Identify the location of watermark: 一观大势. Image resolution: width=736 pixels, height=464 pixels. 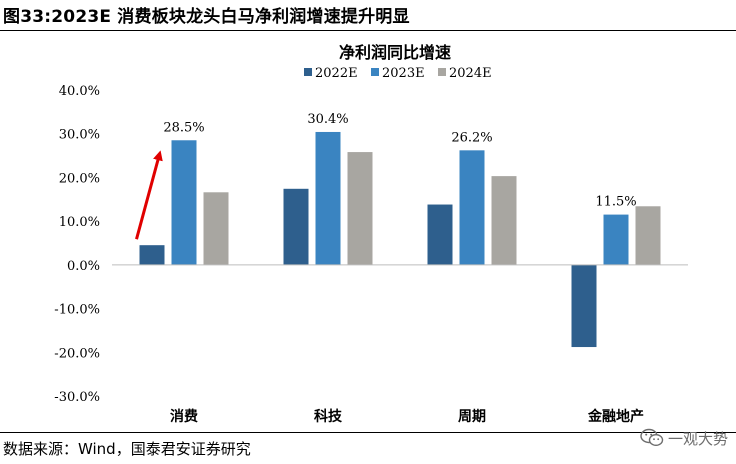
(684, 438).